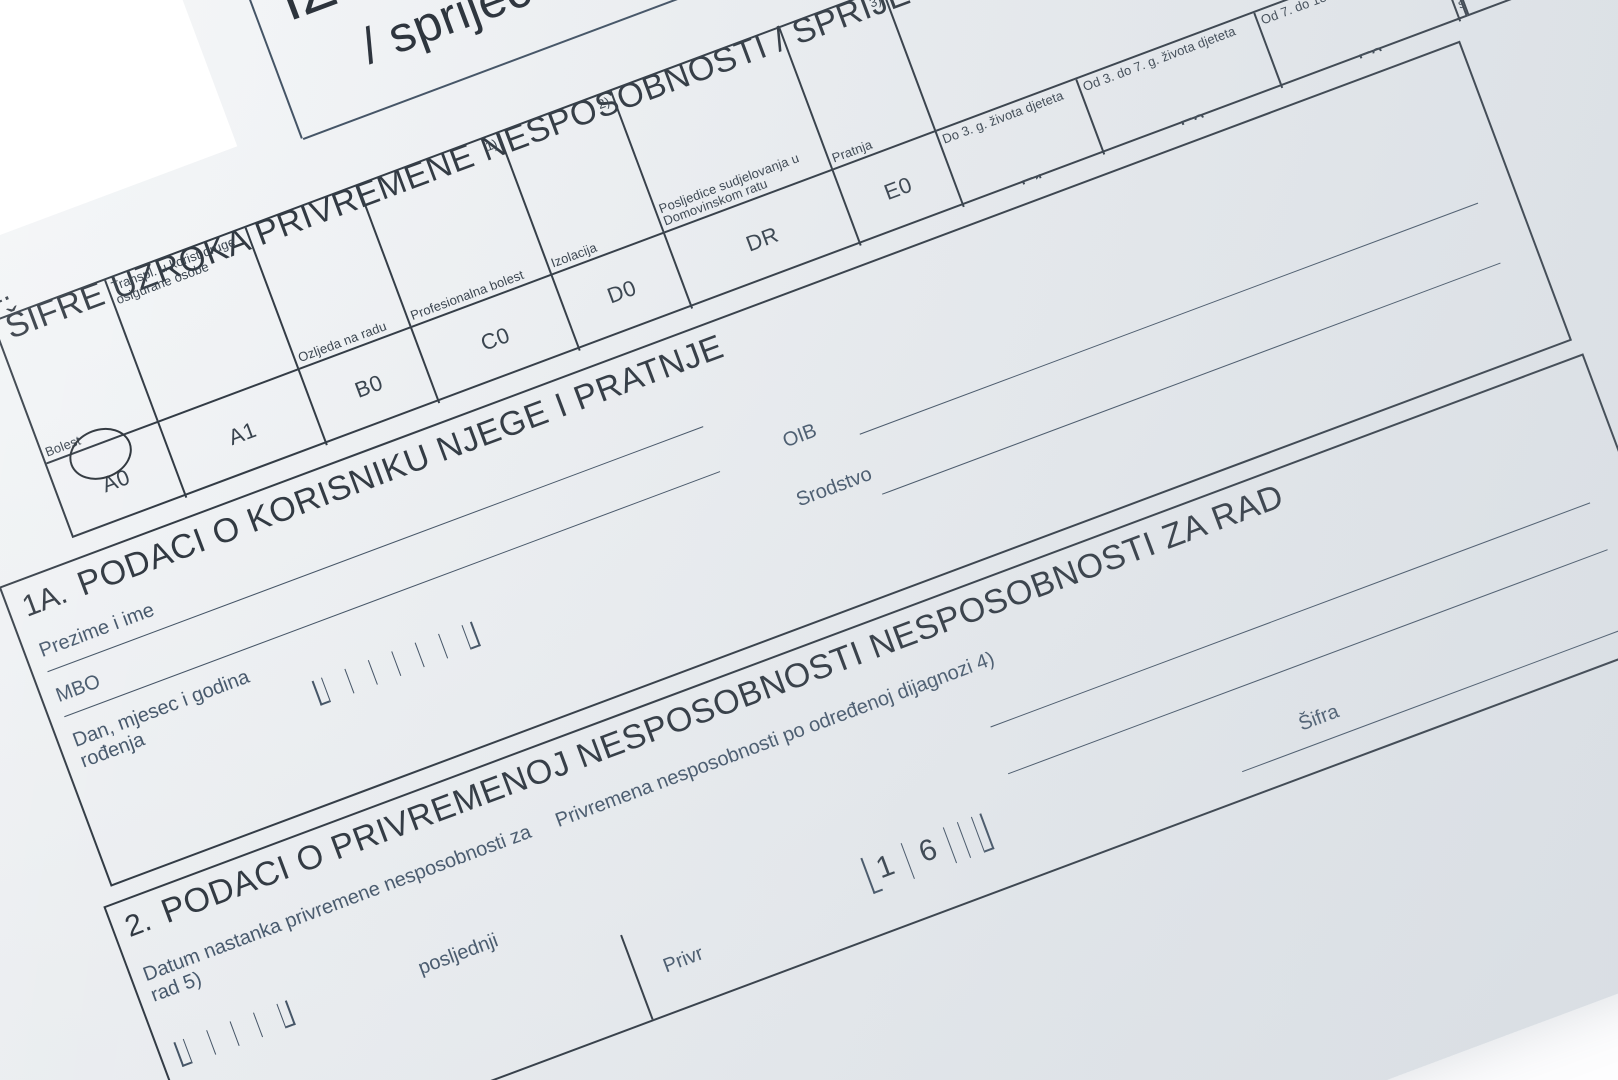  What do you see at coordinates (491, 145) in the screenshot?
I see `footnote-1: 1)` at bounding box center [491, 145].